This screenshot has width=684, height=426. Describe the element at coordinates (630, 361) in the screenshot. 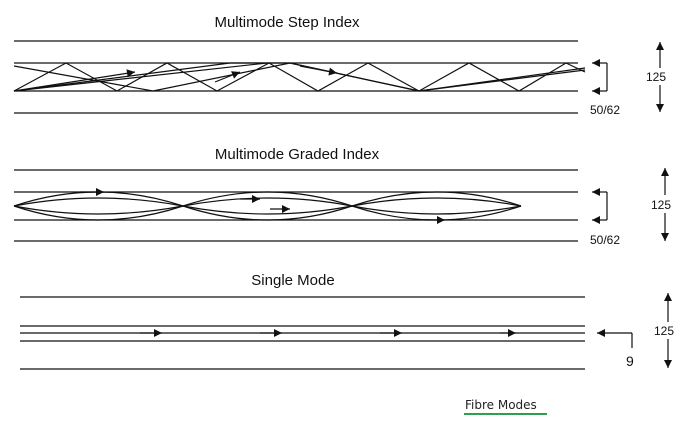

I see `core-label: 9` at that location.